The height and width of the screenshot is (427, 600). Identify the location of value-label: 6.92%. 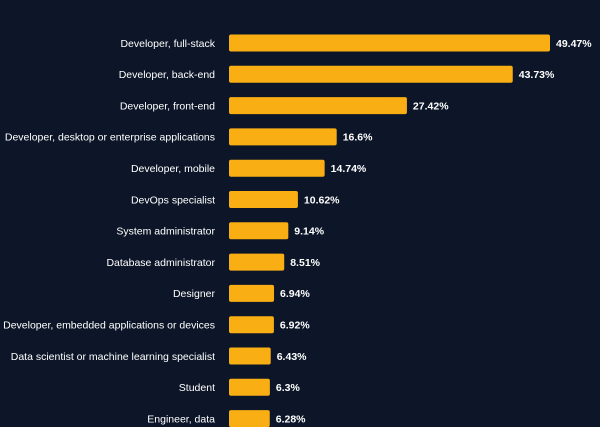
(295, 326).